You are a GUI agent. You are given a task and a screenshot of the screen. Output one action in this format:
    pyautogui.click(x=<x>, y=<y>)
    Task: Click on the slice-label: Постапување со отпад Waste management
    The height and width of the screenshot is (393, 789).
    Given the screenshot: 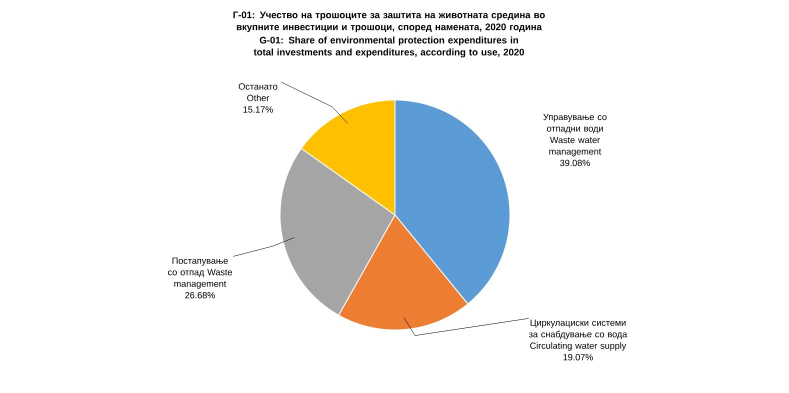 What is the action you would take?
    pyautogui.click(x=200, y=273)
    